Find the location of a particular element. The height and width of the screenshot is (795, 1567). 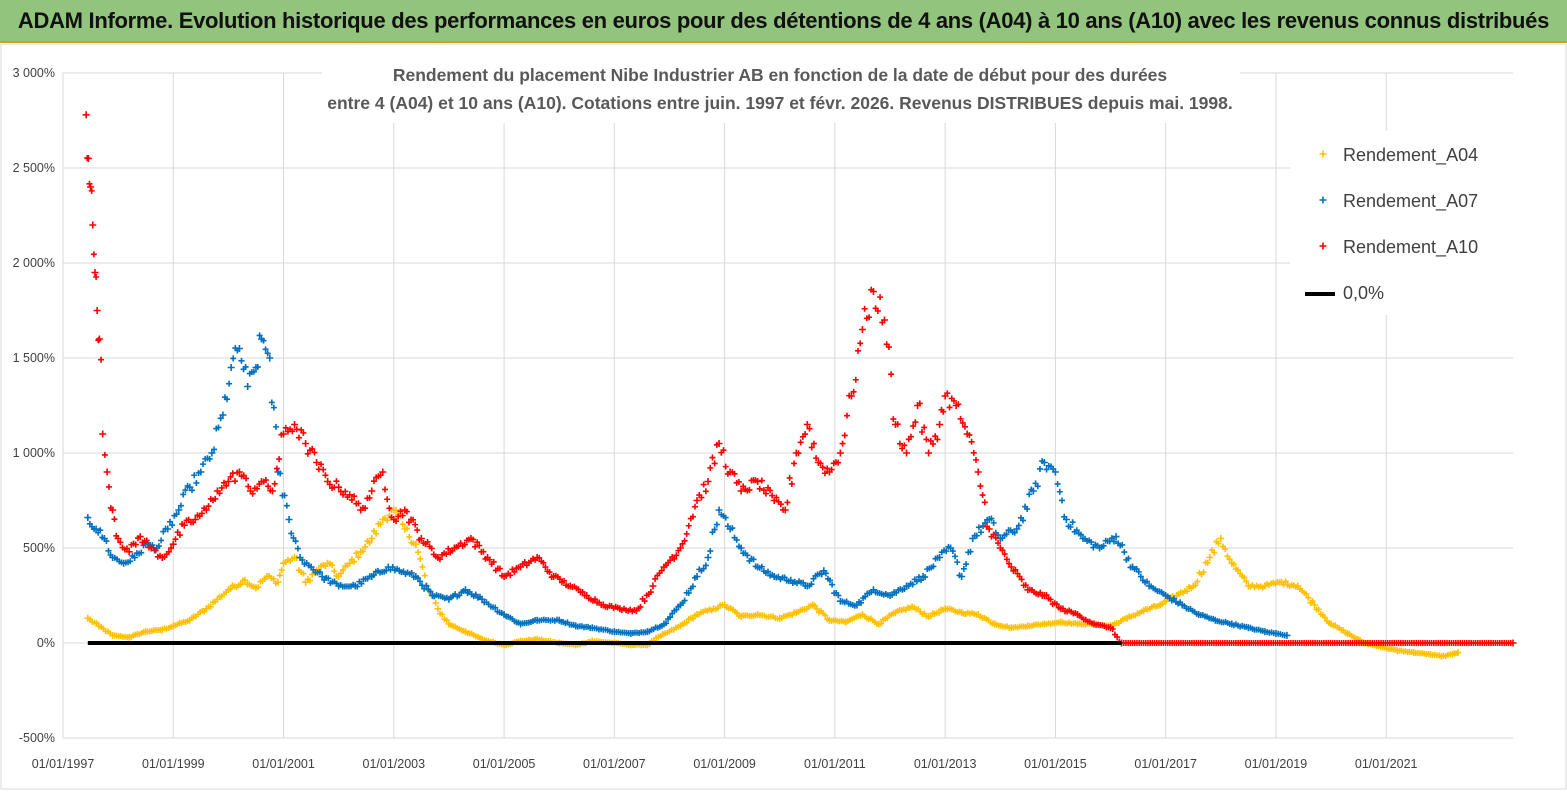

x-tick-label: 01/01/1997 is located at coordinates (63, 764).